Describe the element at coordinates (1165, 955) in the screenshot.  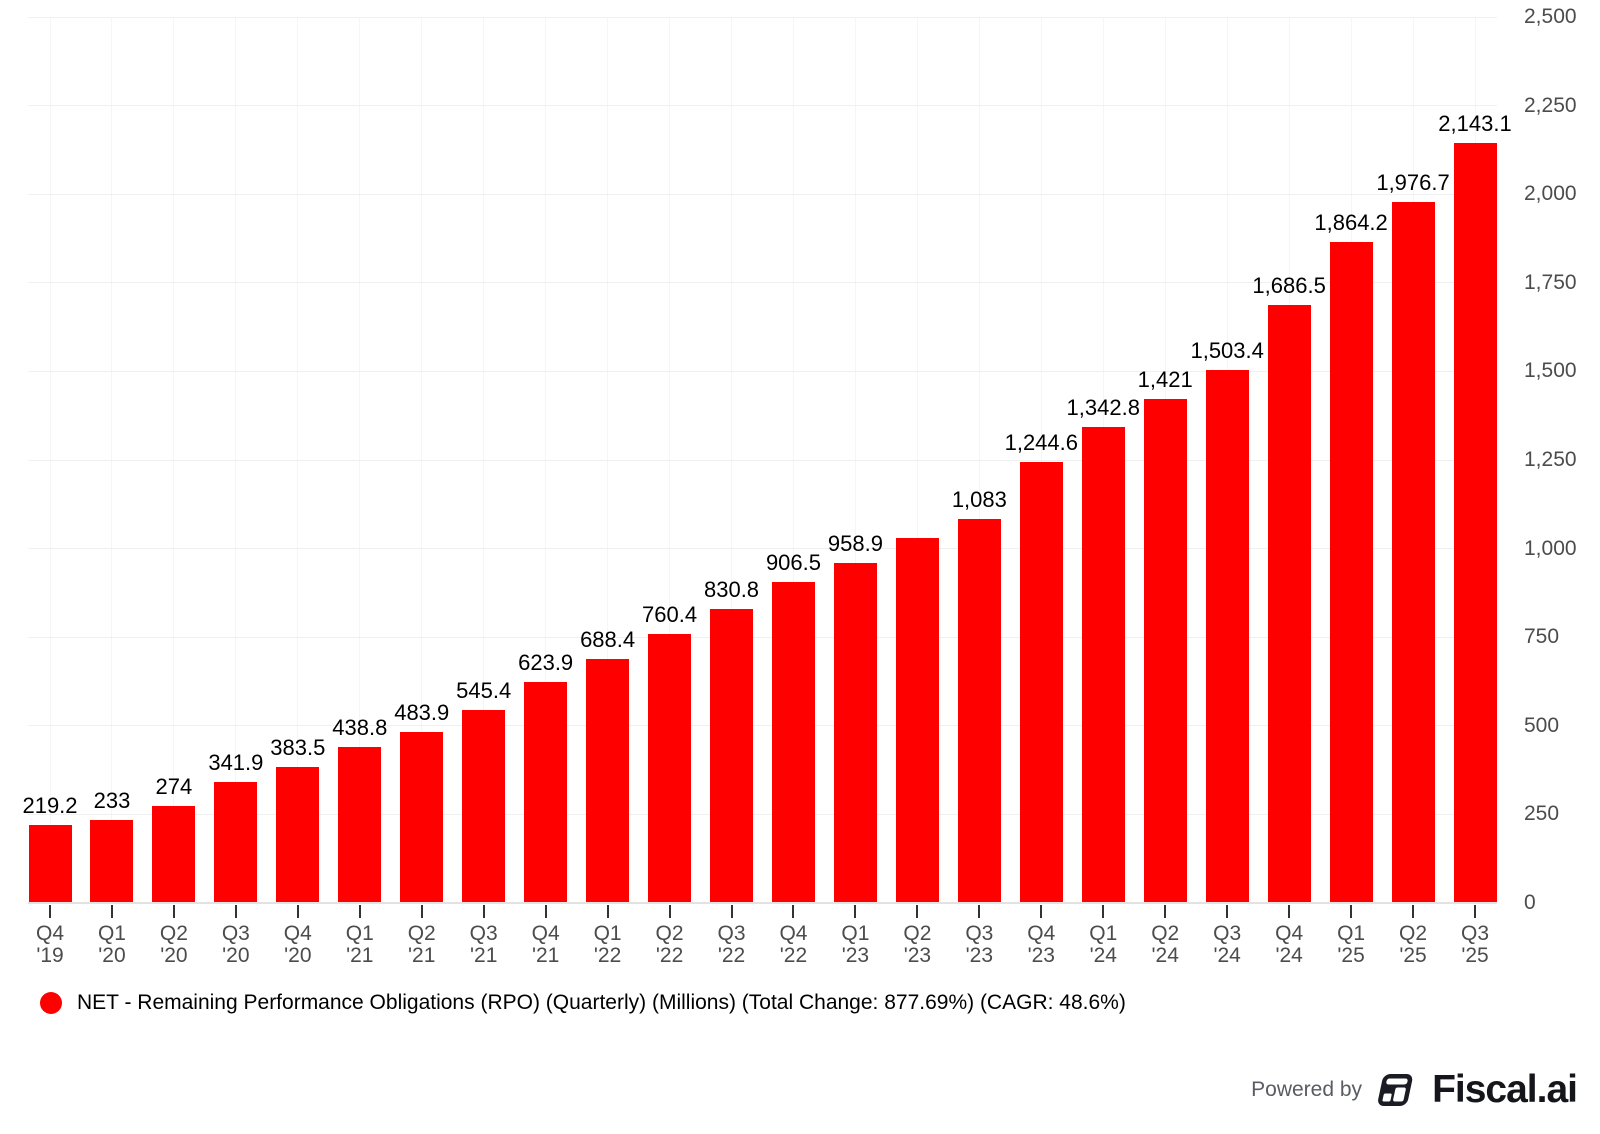
I see `x-label-year: '24` at that location.